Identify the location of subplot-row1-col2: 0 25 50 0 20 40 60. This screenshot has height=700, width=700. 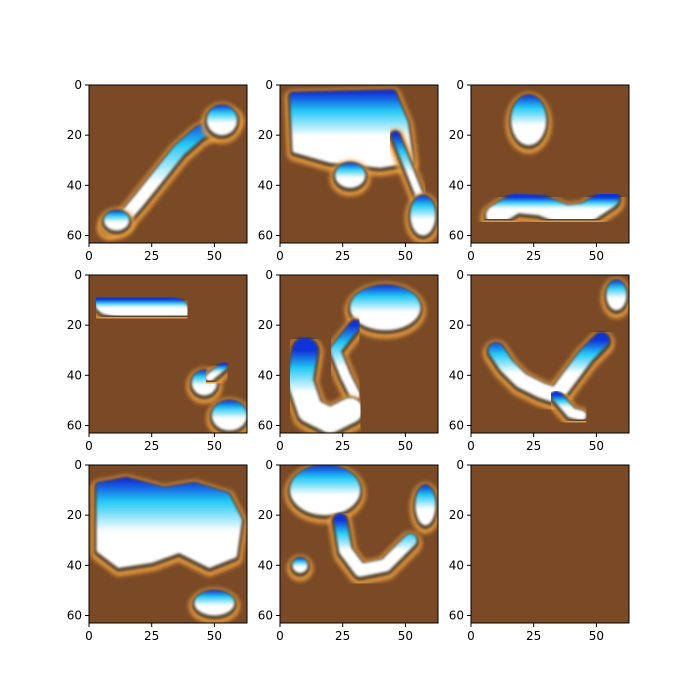
(348, 170).